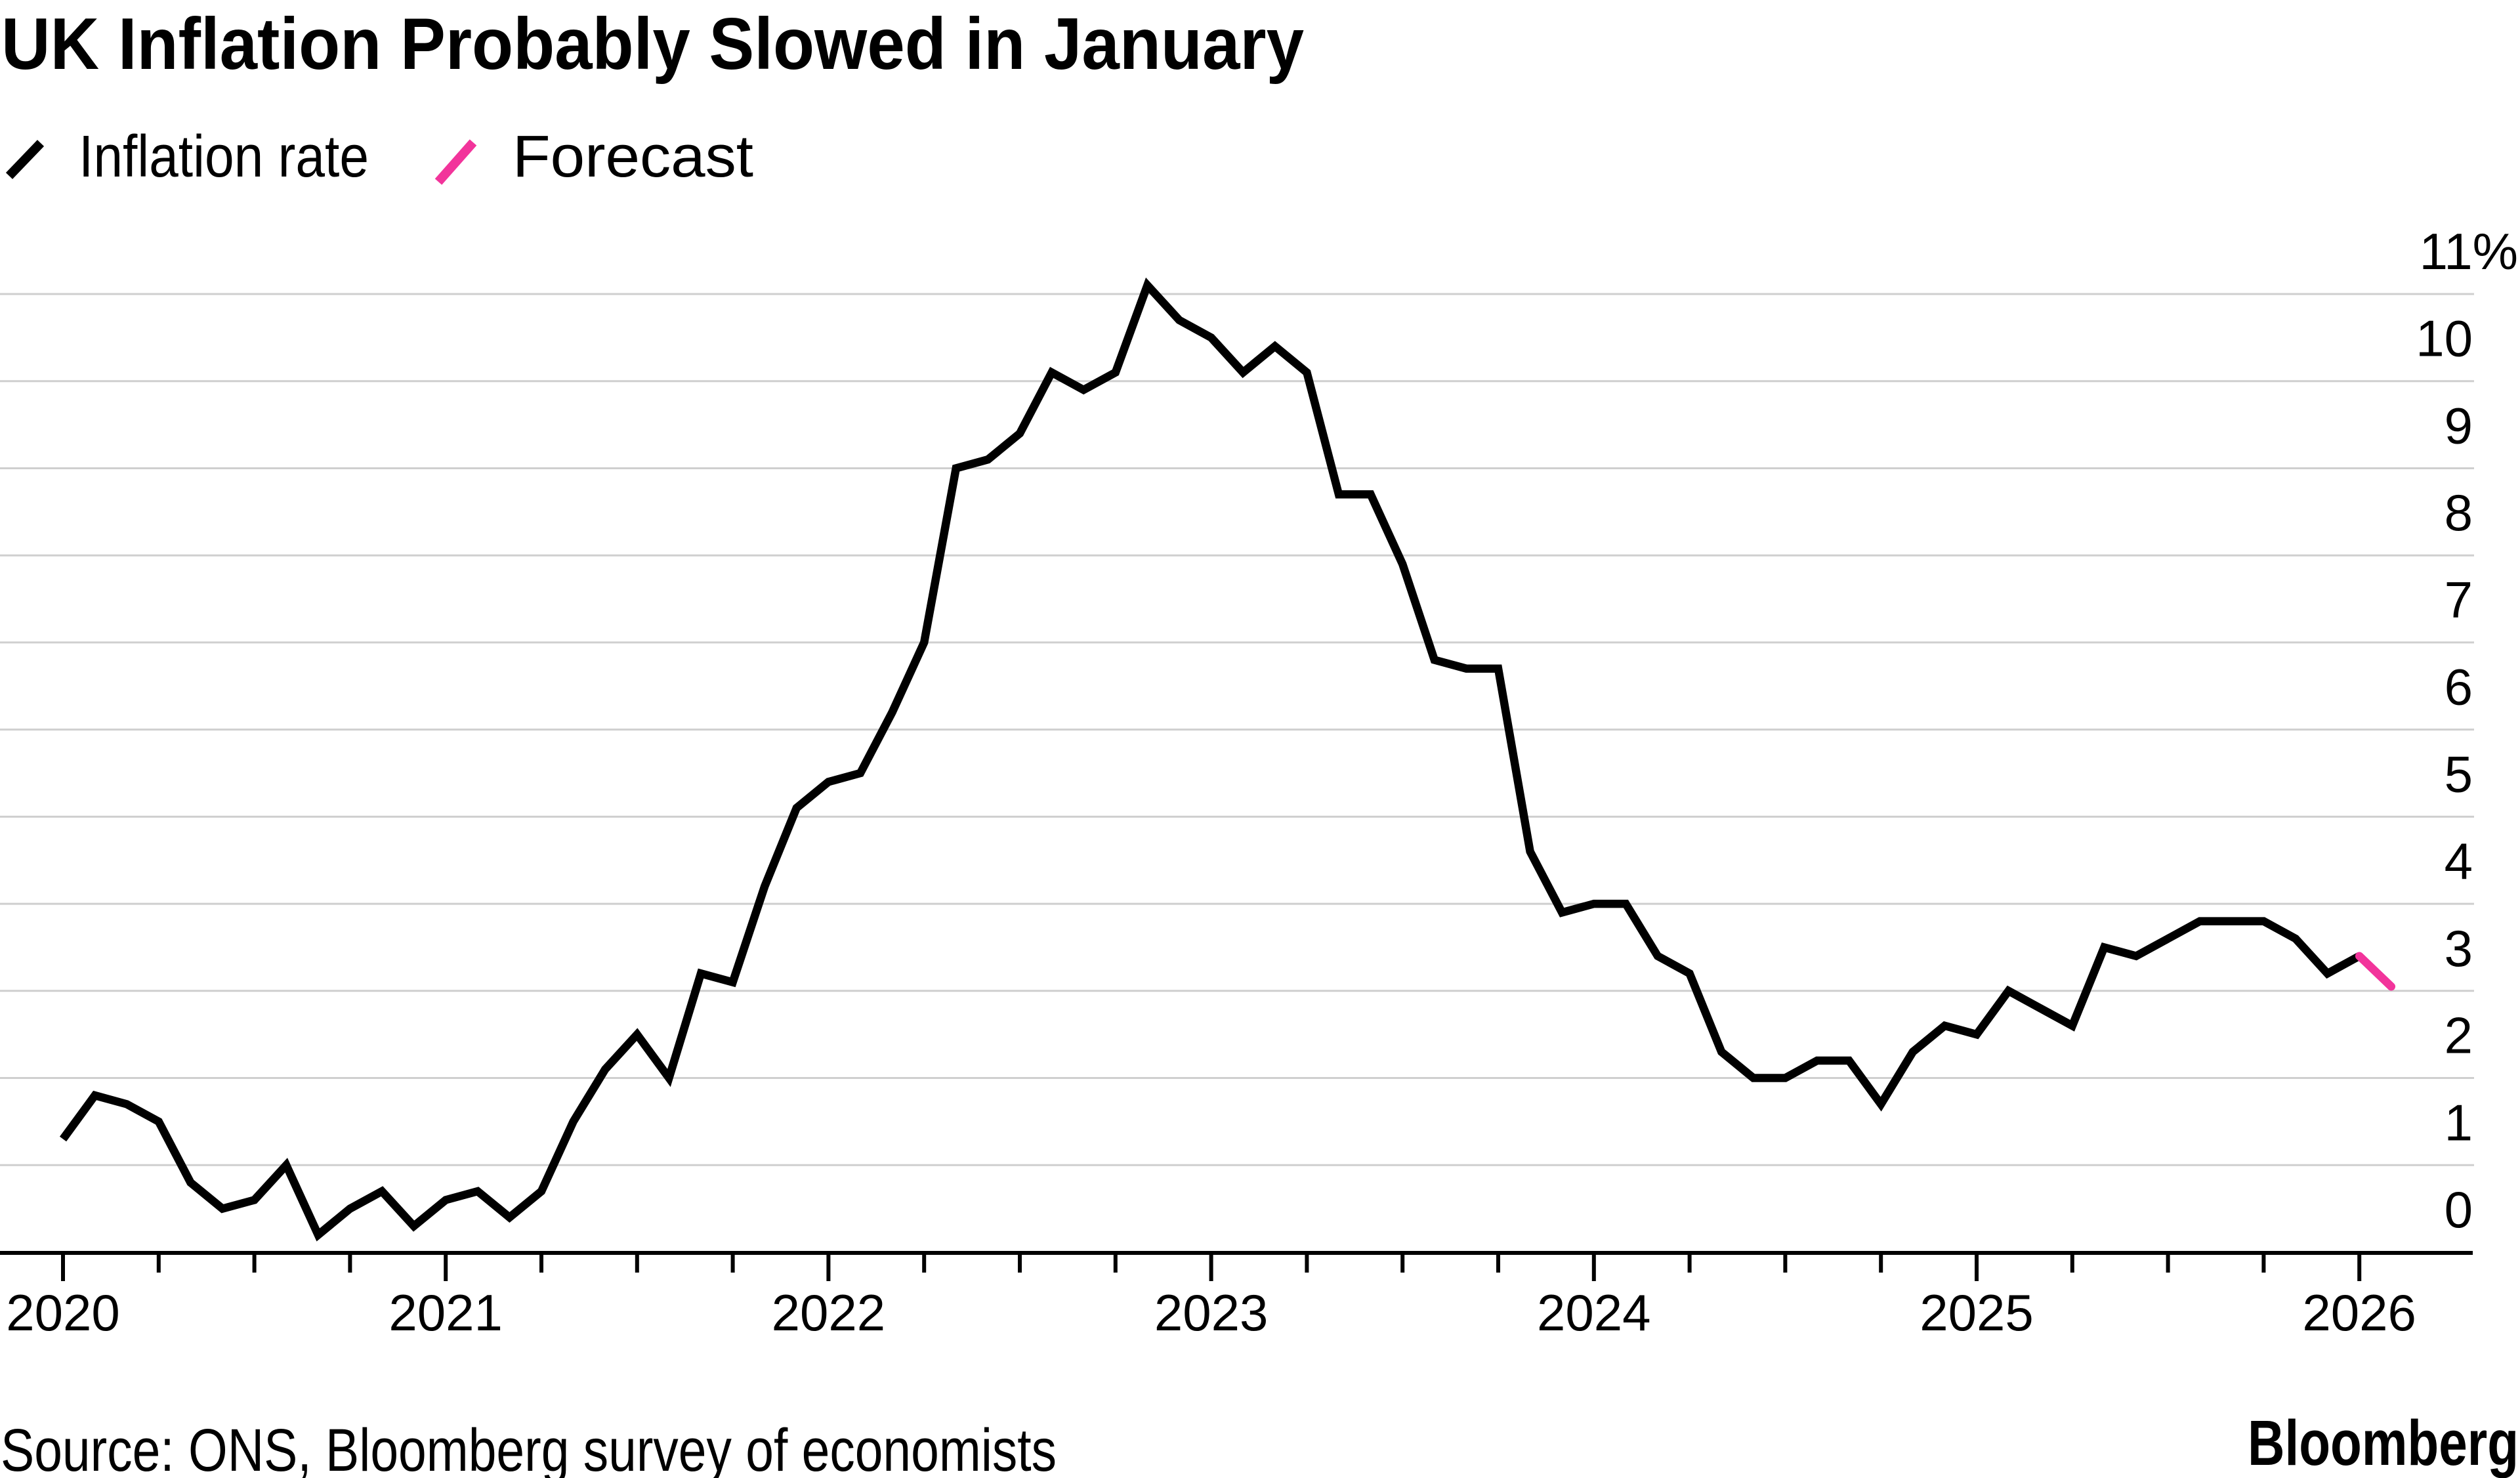 The height and width of the screenshot is (1478, 2520). Describe the element at coordinates (2359, 1312) in the screenshot. I see `svg-text: 2026` at that location.